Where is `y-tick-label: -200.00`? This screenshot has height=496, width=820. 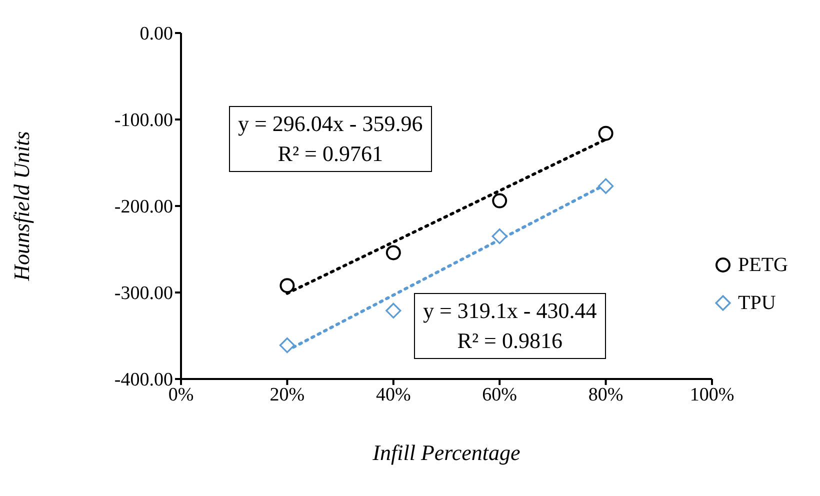
y-tick-label: -200.00 is located at coordinates (143, 207).